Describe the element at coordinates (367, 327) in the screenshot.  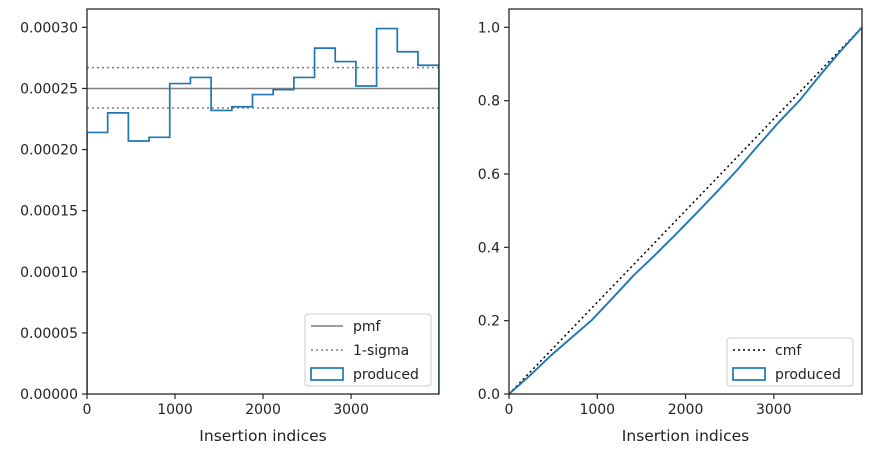
I see `legend-label-pmf: pmf` at that location.